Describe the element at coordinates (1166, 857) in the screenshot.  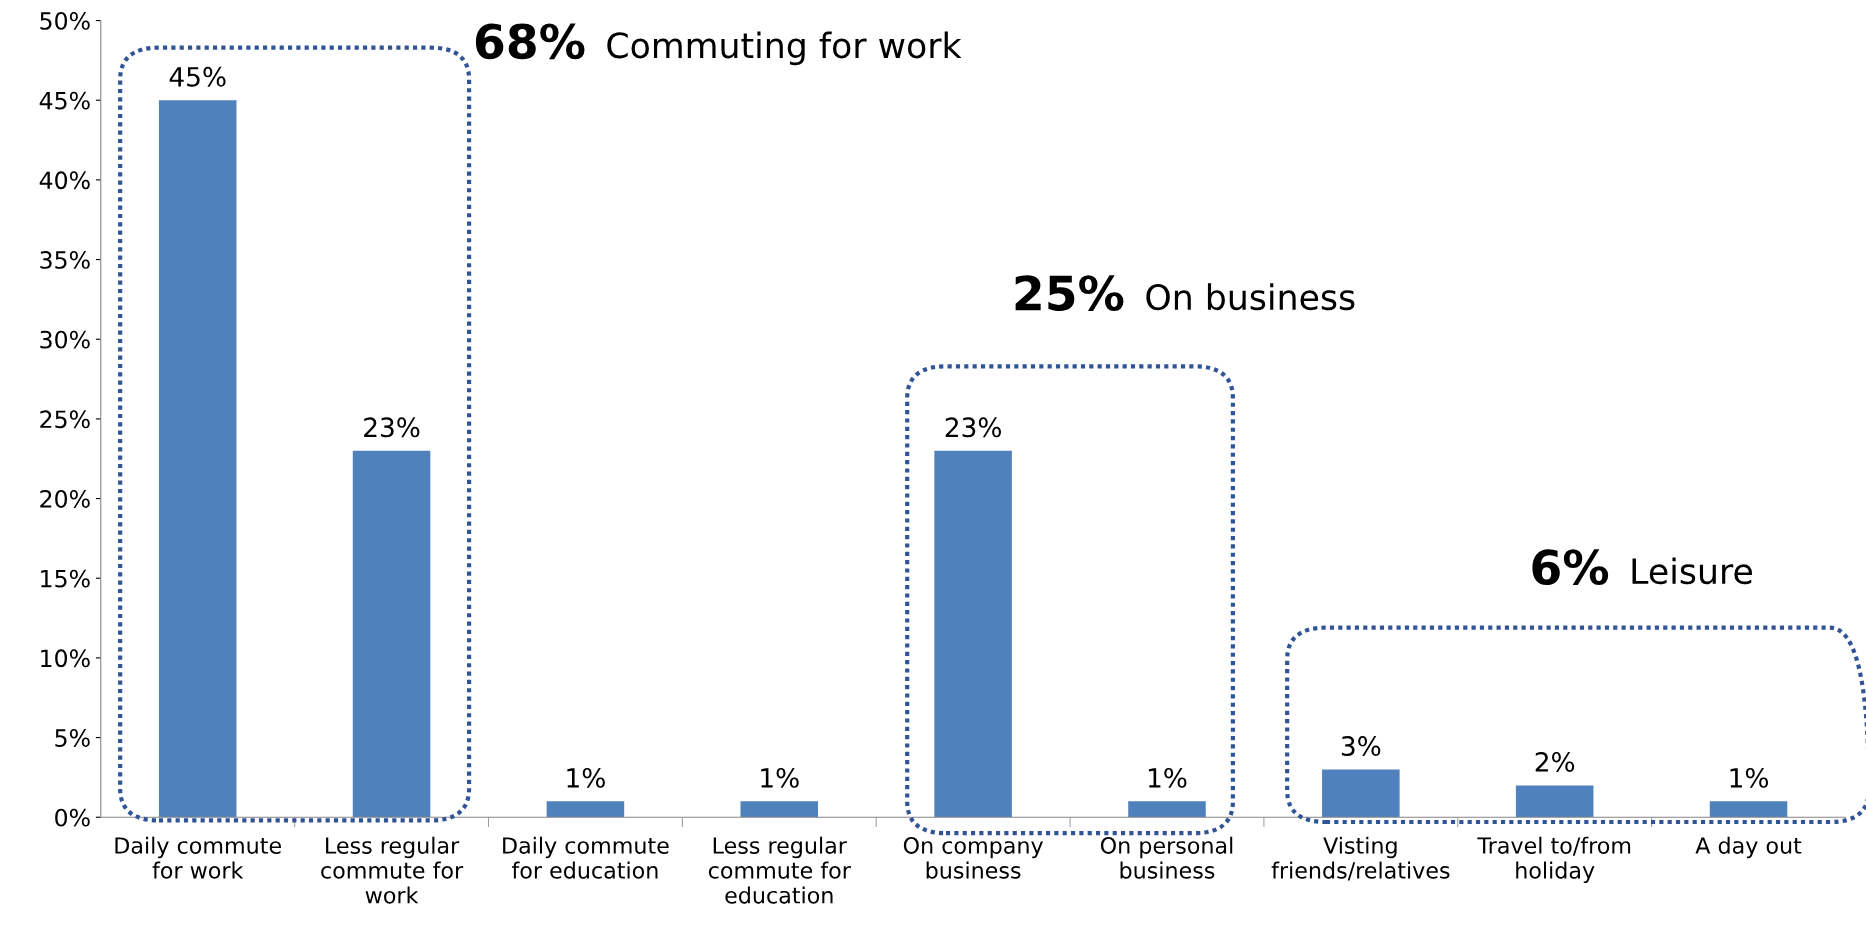
I see `x-tick-label: On personal business` at that location.